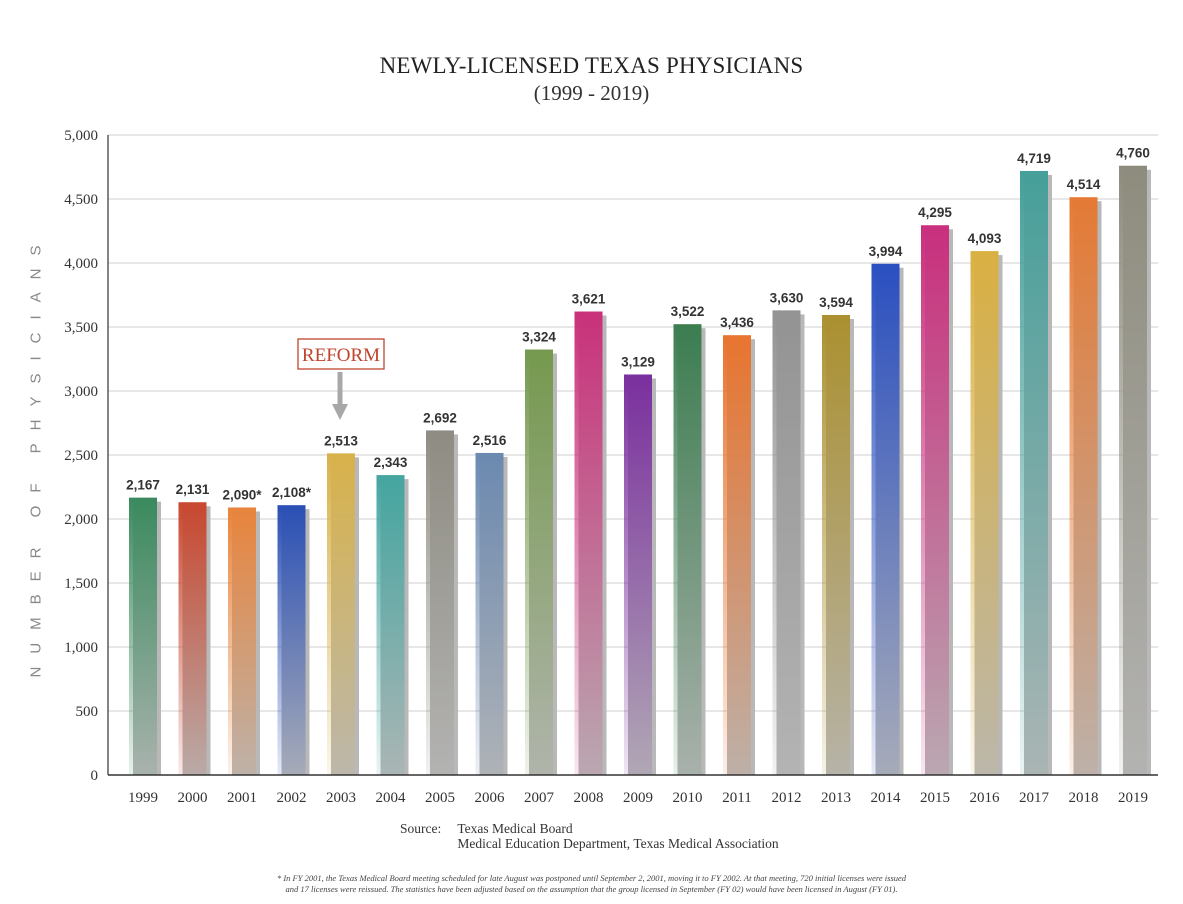 This screenshot has width=1183, height=904. I want to click on y-tick-label: 3,500, so click(81, 328).